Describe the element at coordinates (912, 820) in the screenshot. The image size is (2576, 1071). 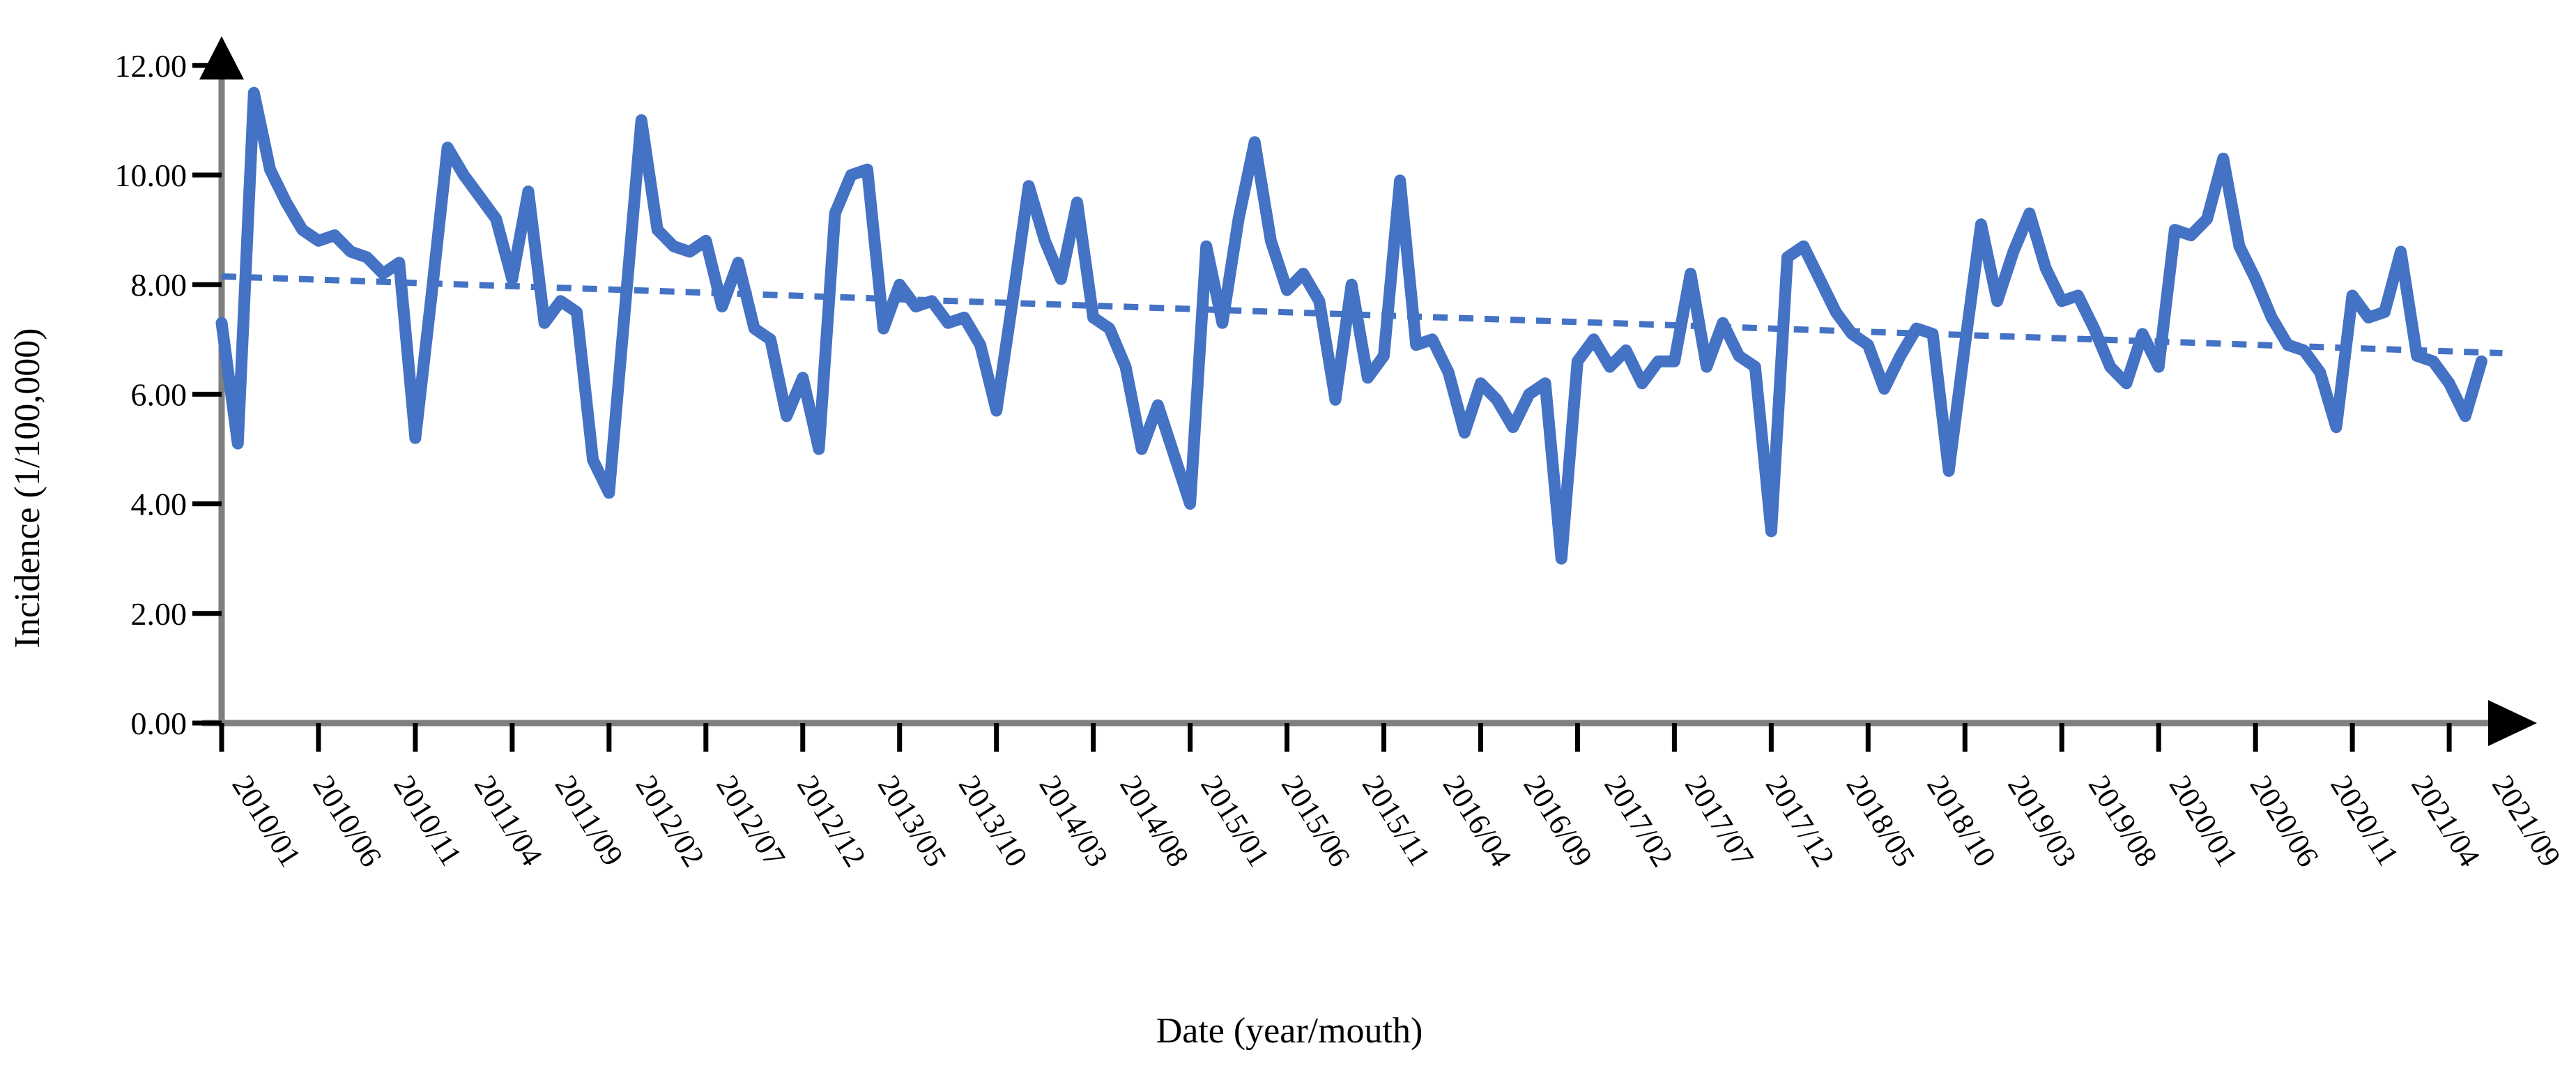
I see `x-tick-label: 2013/05` at that location.